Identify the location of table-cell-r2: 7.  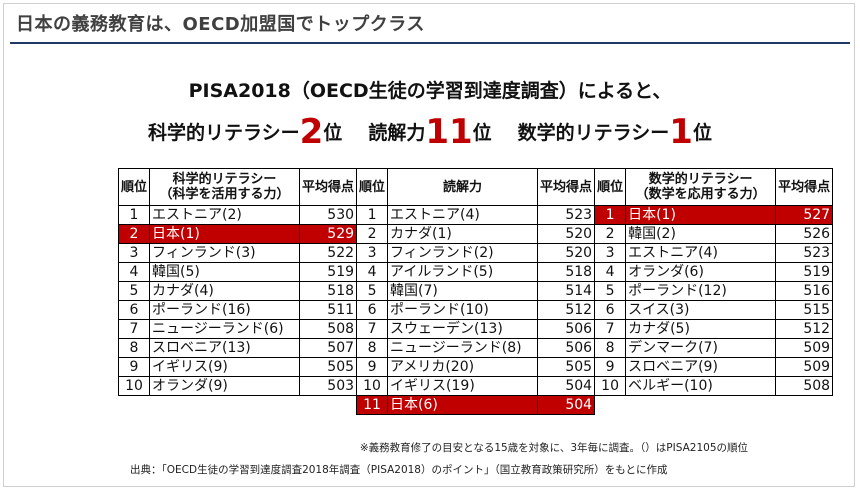
(372, 329).